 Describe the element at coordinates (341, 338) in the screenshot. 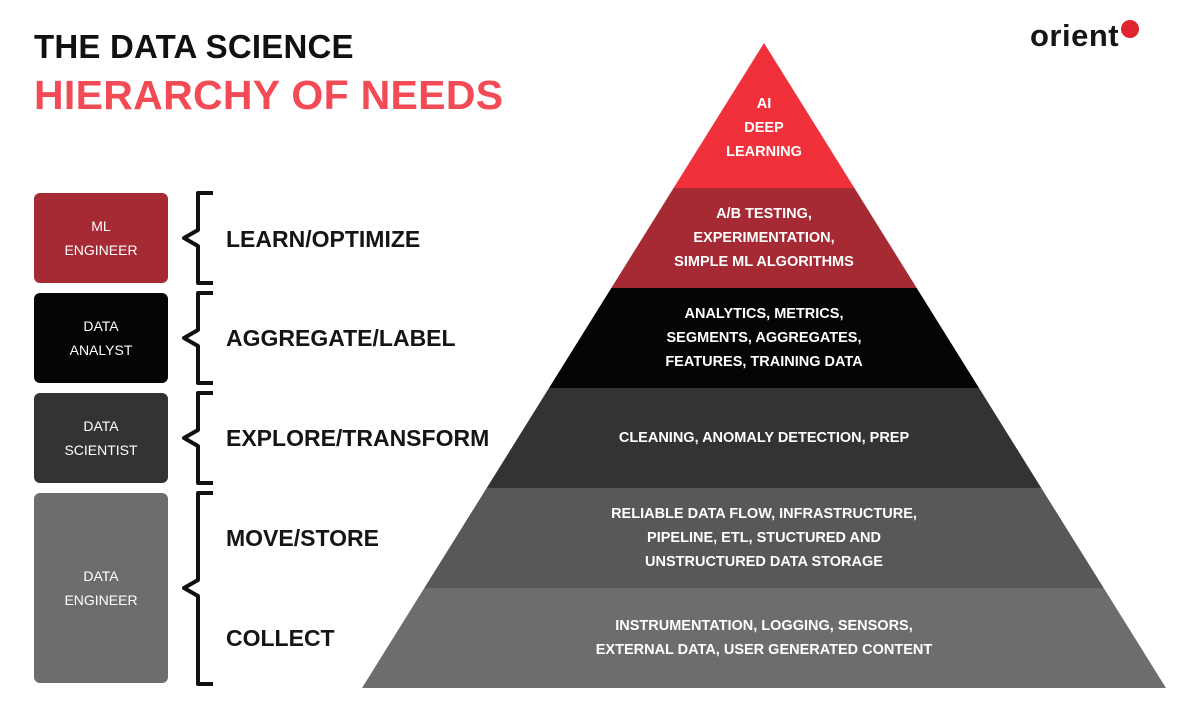

I see `stage-aggregate-label: AGGREGATE/LABEL` at that location.